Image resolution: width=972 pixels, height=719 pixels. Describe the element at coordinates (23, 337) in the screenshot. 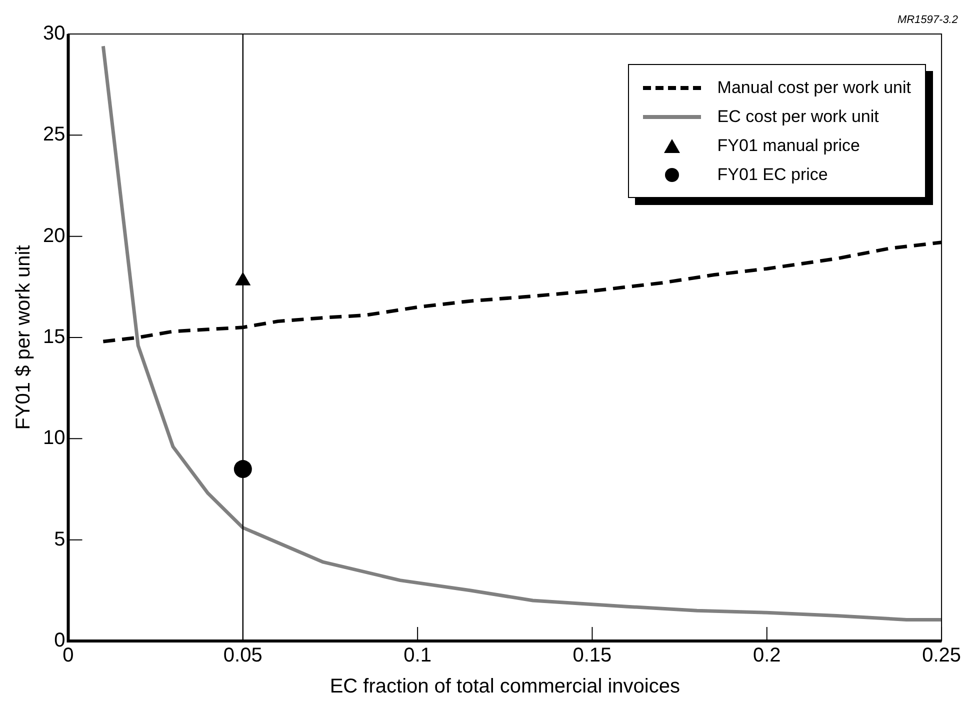

I see `y-axis-title: FY01 $ per work unit` at that location.